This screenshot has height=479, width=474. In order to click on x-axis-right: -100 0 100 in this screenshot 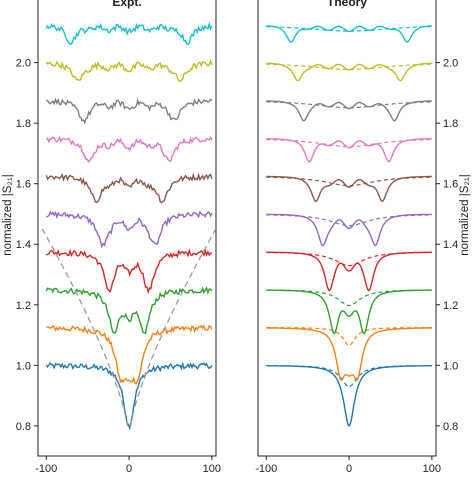, I will do `click(348, 465)`.